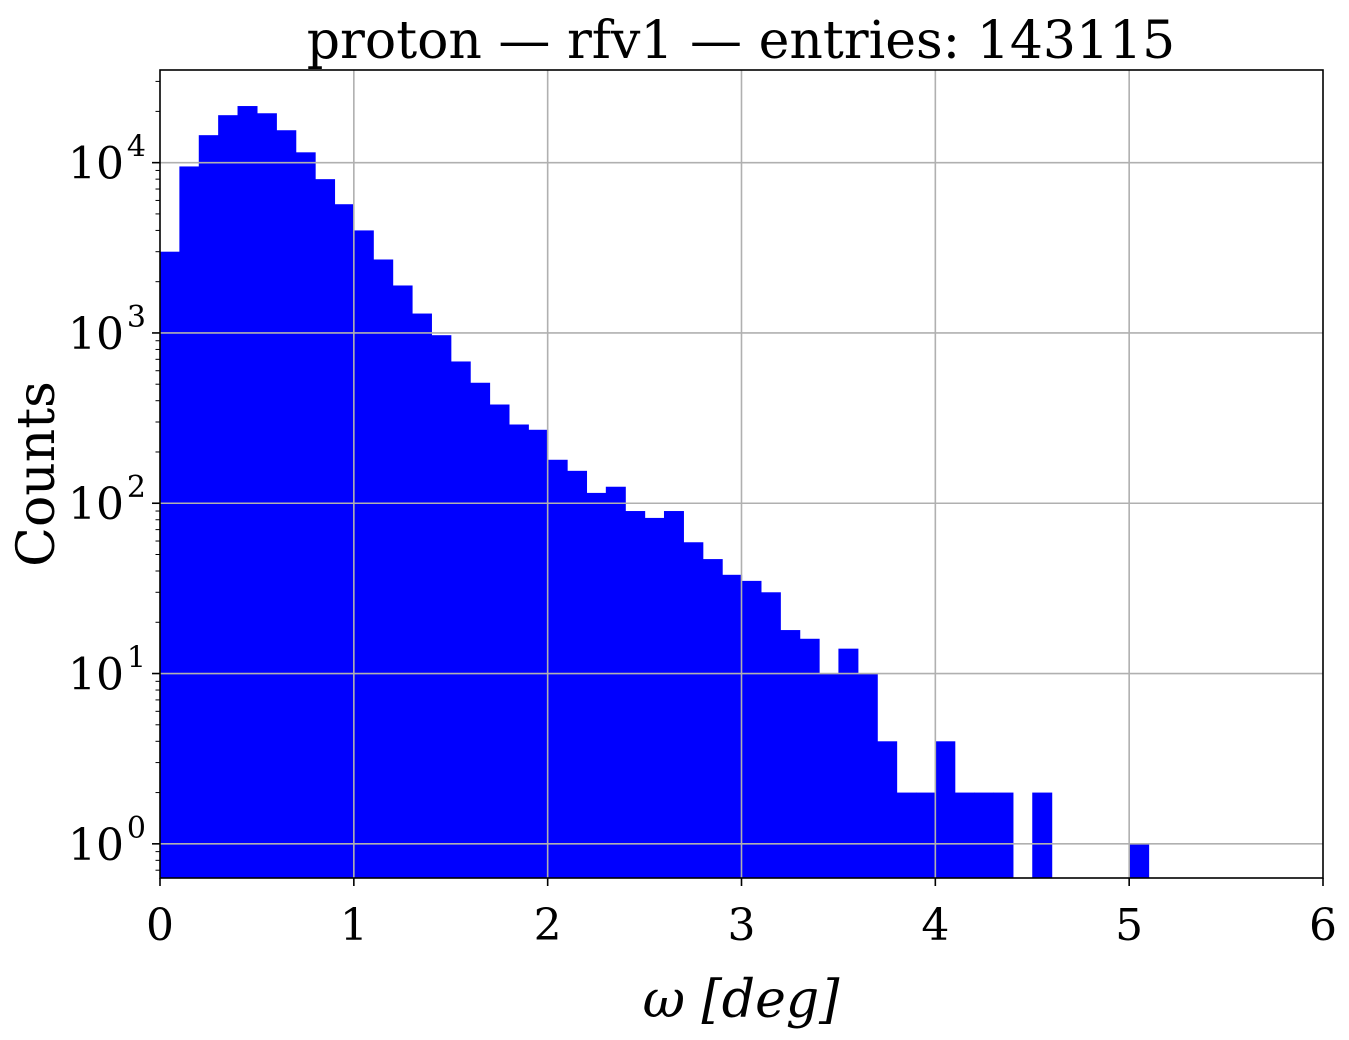 The width and height of the screenshot is (1349, 1040). Describe the element at coordinates (136, 147) in the screenshot. I see `y-tick-exponent: 4` at that location.